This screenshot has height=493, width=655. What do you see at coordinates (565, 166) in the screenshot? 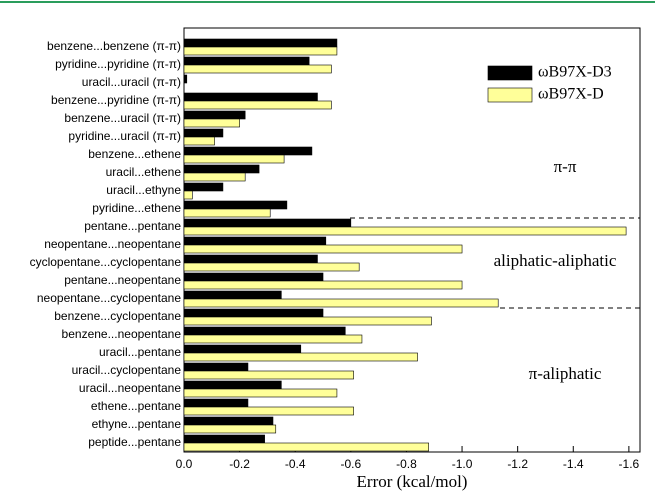
I see `annotation: π-π` at bounding box center [565, 166].